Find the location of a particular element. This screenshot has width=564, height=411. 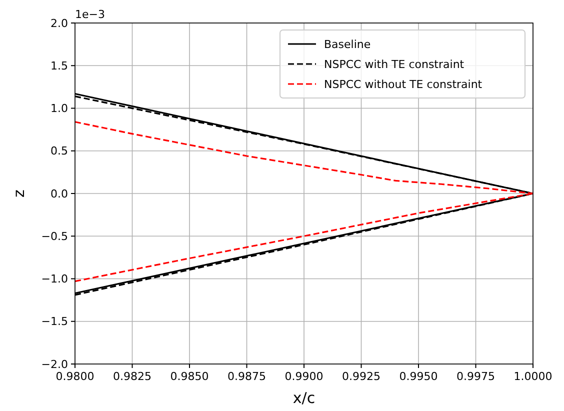

y-tick-label: 0.0 is located at coordinates (59, 193).